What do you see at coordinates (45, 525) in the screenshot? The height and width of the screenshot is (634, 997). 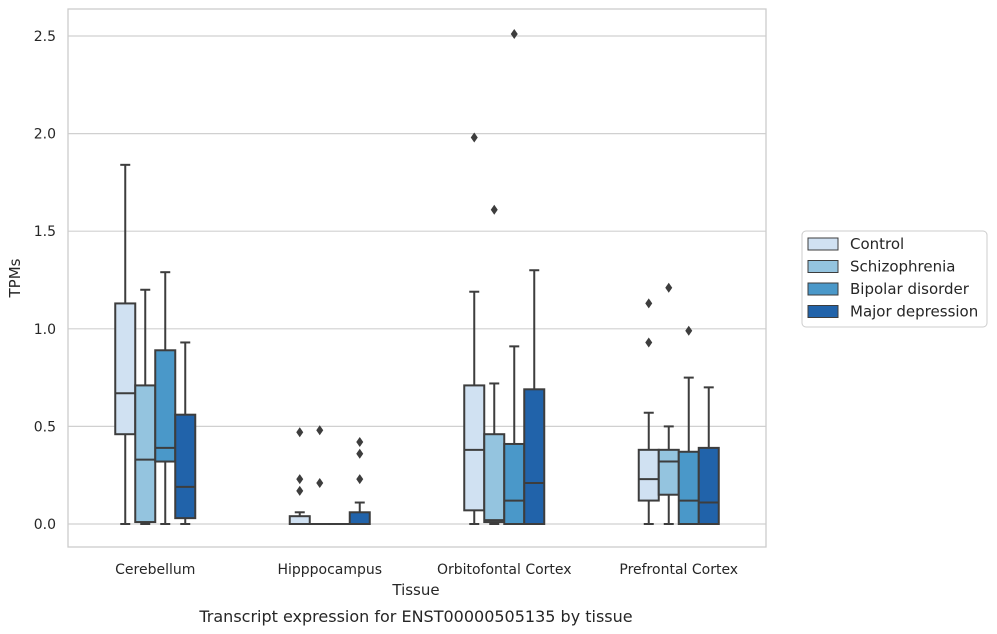 I see `y-tick-label: 0.0` at bounding box center [45, 525].